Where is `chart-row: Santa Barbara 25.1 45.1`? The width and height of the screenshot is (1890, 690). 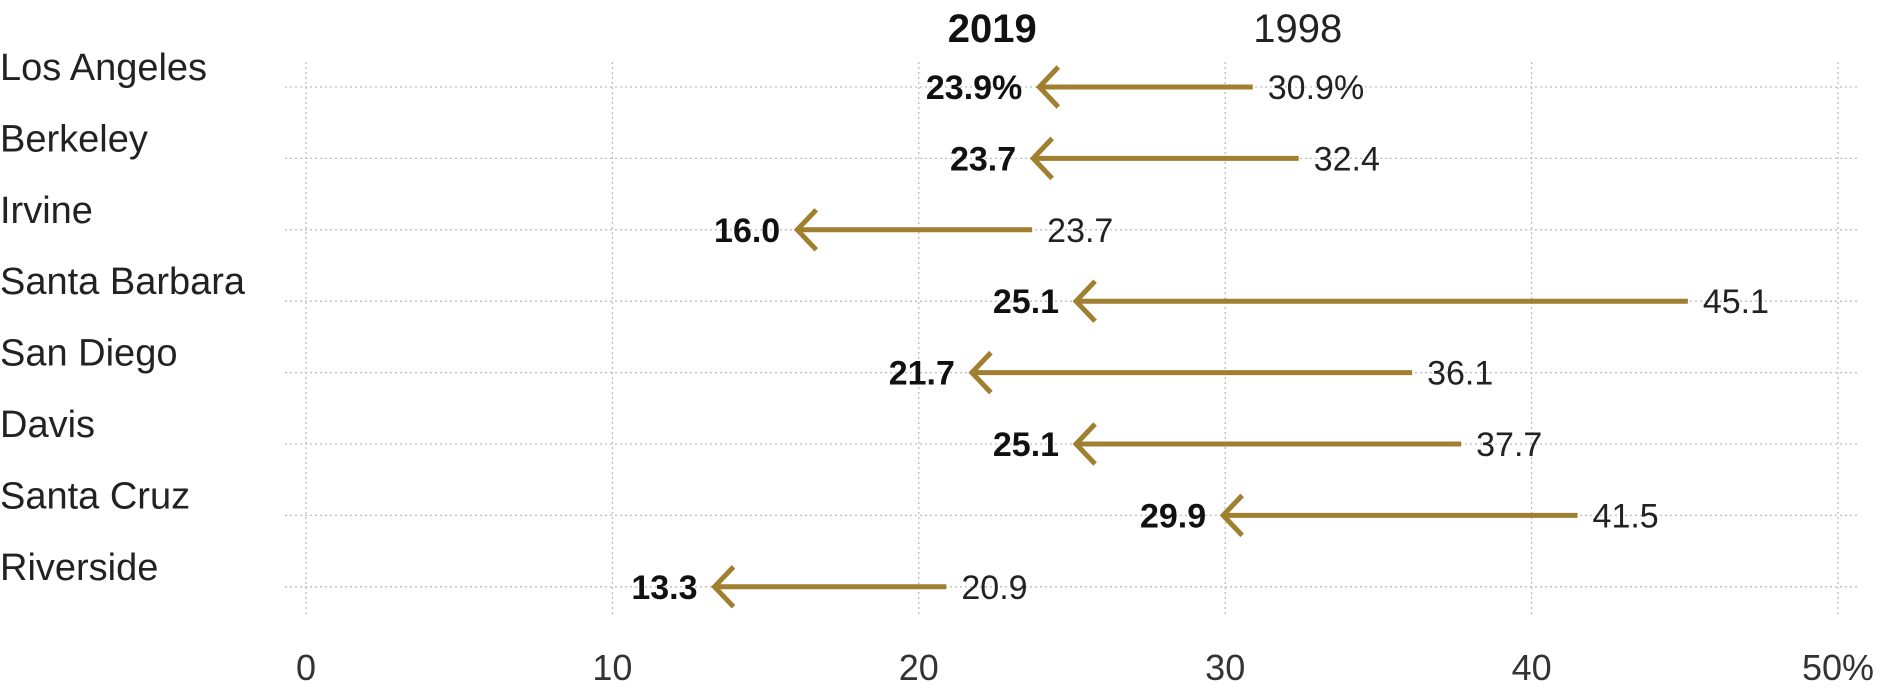 chart-row: Santa Barbara 25.1 45.1 is located at coordinates (929, 292).